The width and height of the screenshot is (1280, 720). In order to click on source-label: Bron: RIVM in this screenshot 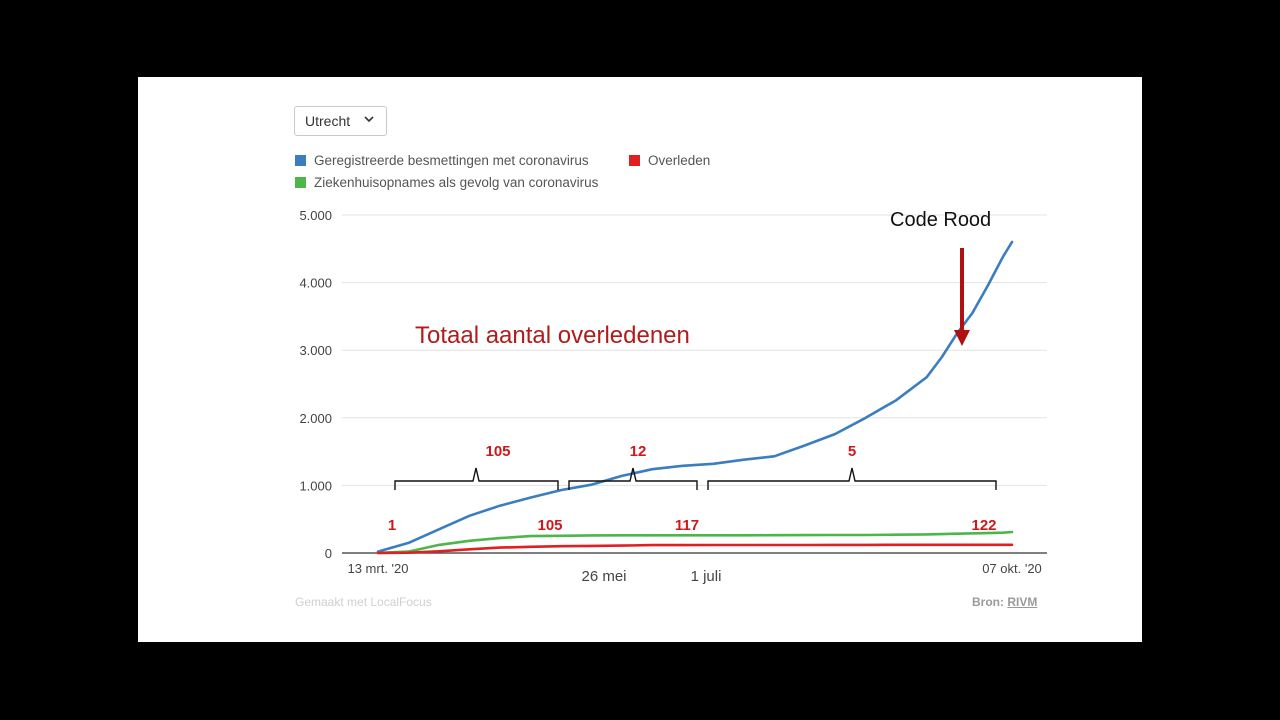, I will do `click(1004, 602)`.